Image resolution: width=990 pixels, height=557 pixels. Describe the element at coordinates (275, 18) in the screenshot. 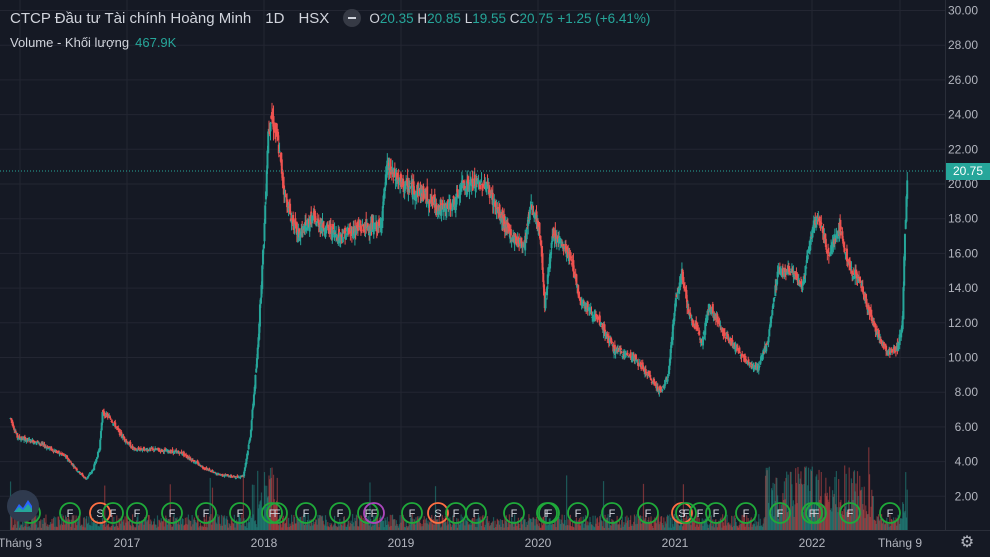

I see `interval-label: 1D` at that location.